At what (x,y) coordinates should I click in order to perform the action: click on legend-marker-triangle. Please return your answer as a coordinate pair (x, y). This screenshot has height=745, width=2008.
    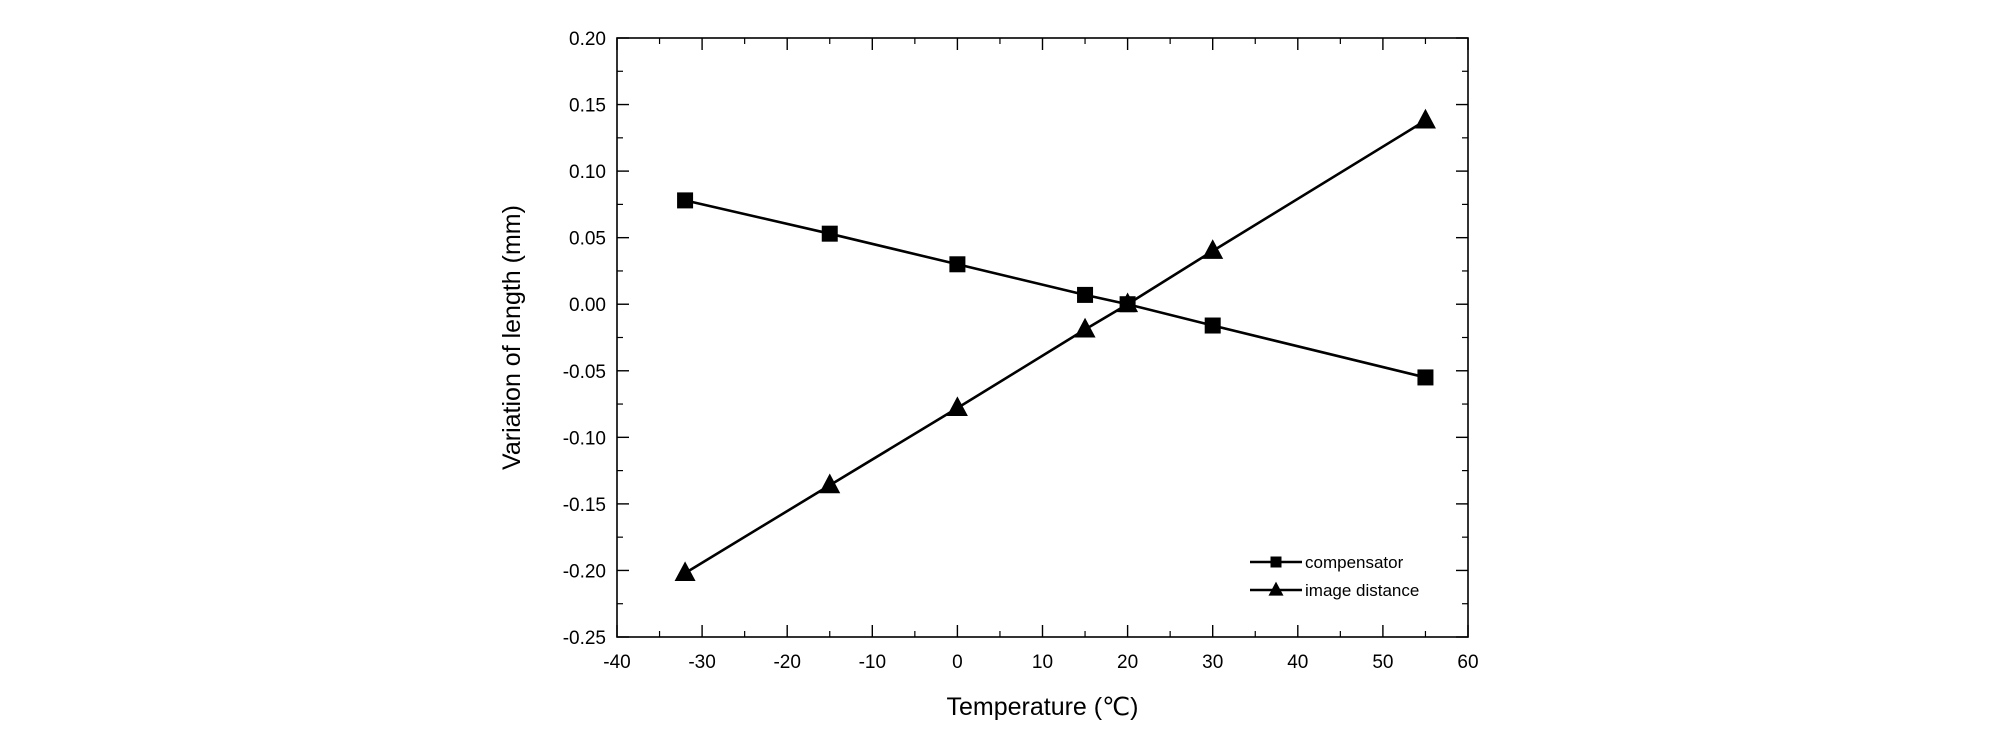
    Looking at the image, I should click on (1276, 588).